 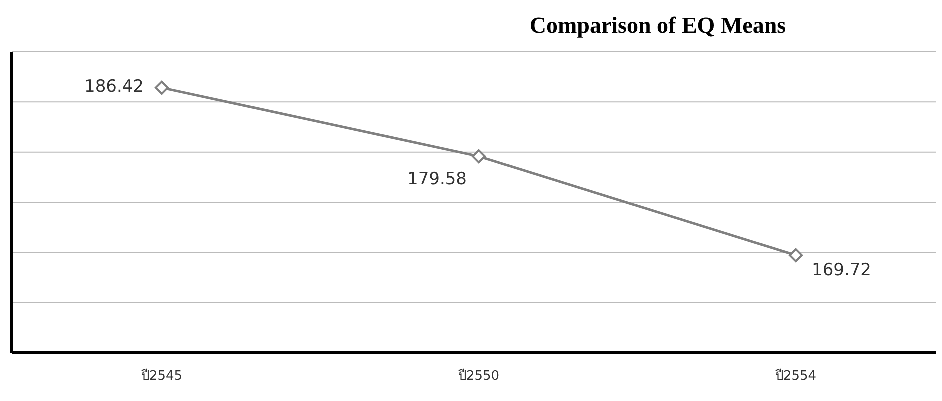 I want to click on x-tick-label: ปี2545, so click(x=161, y=376).